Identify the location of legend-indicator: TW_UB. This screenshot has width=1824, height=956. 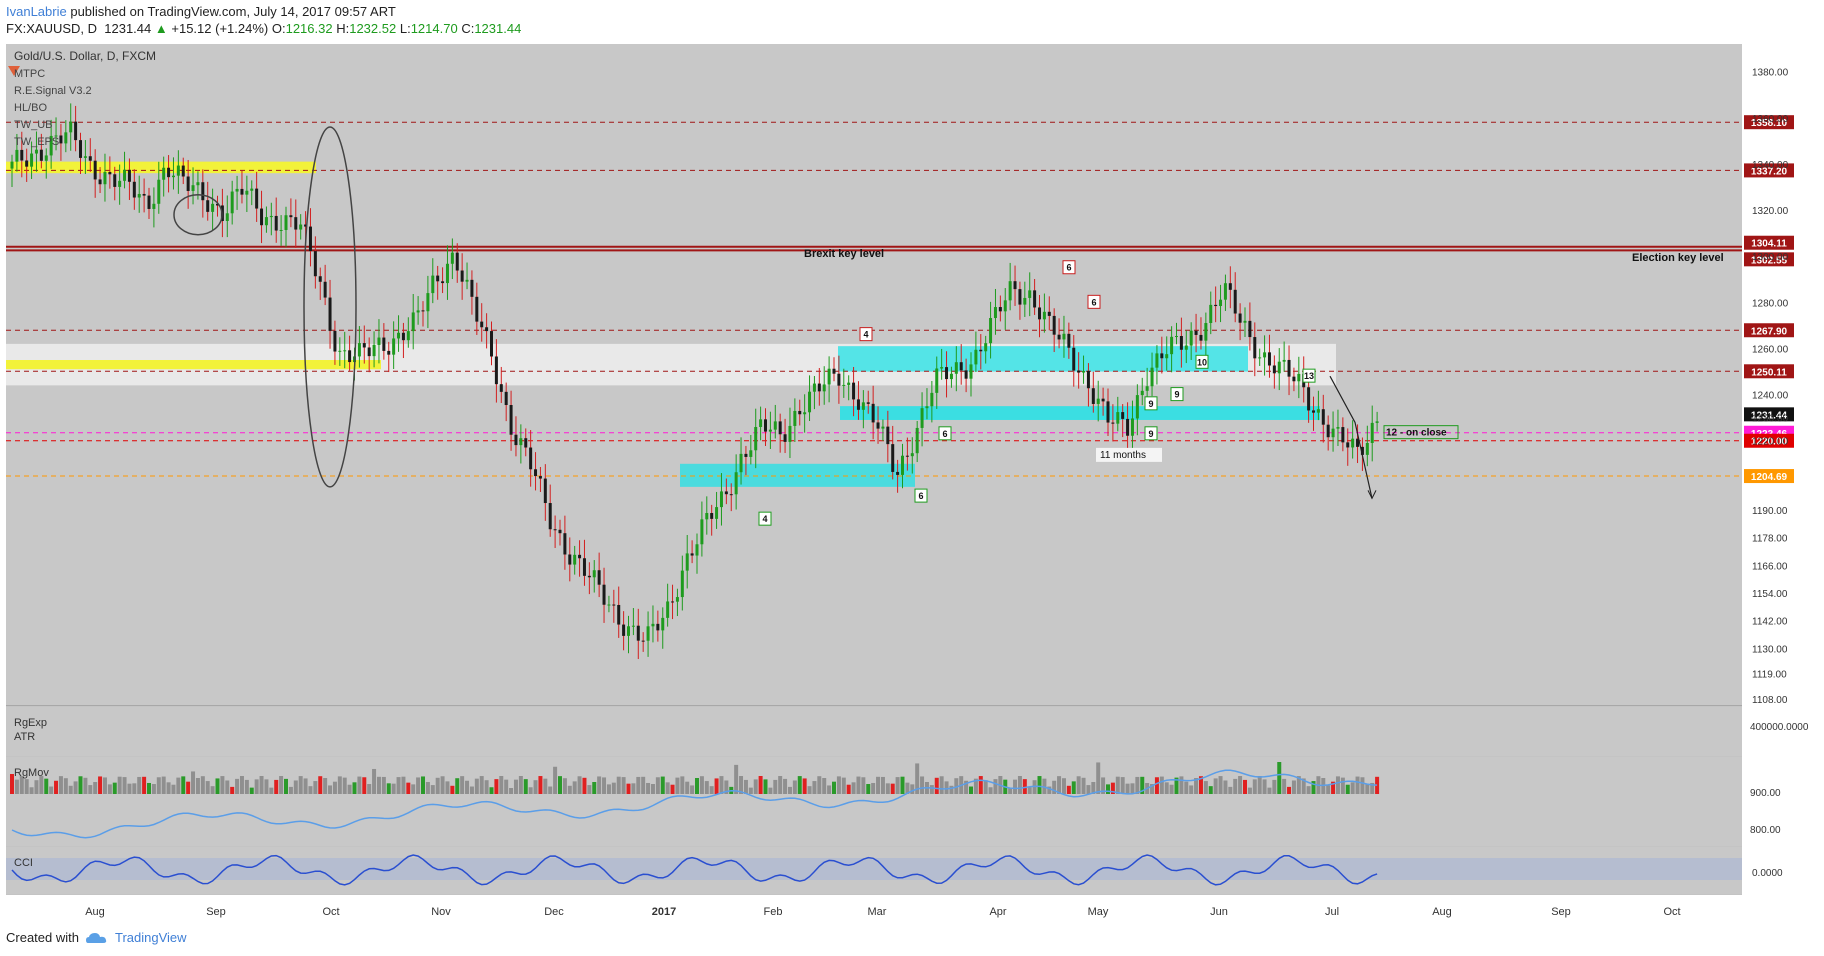
(33, 125).